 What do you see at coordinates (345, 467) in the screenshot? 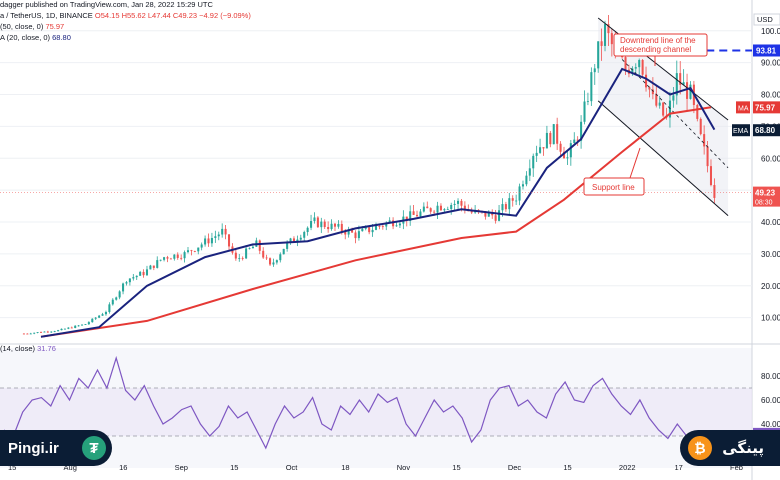
I see `time-tick-label: 18` at bounding box center [345, 467].